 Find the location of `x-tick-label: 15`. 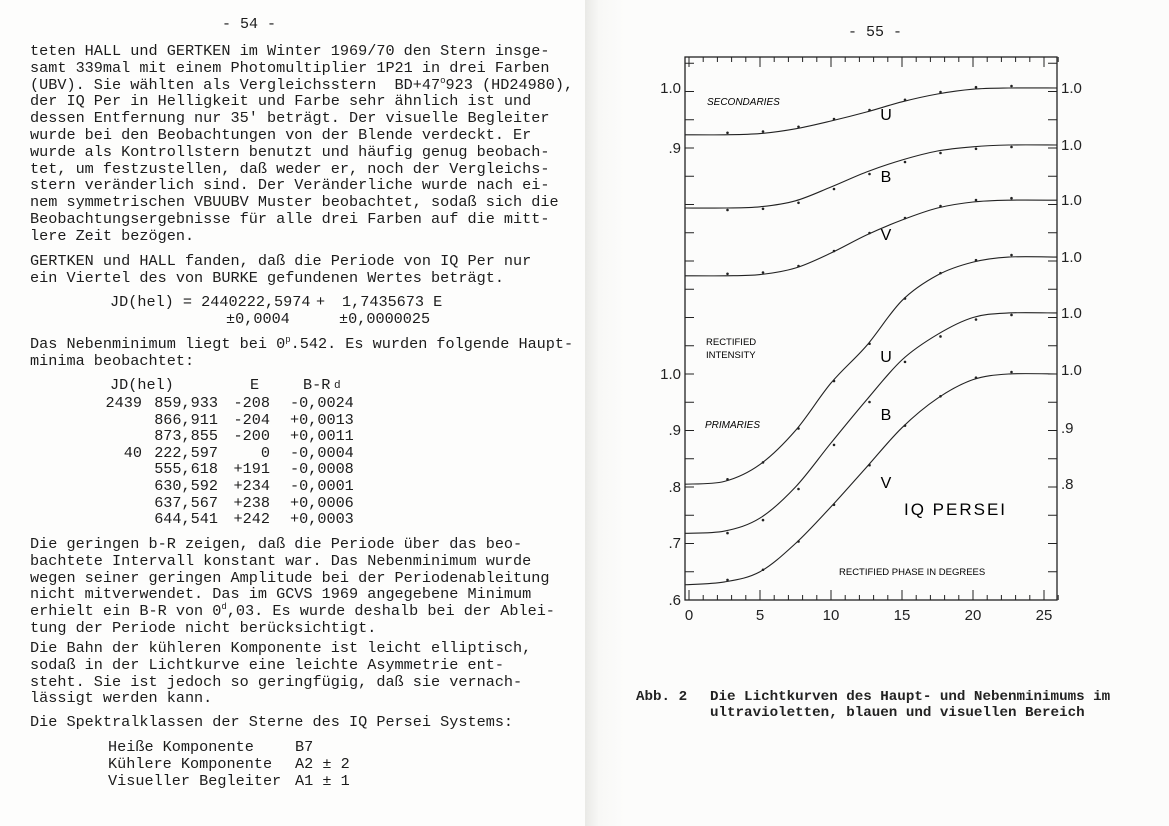

x-tick-label: 15 is located at coordinates (902, 615).